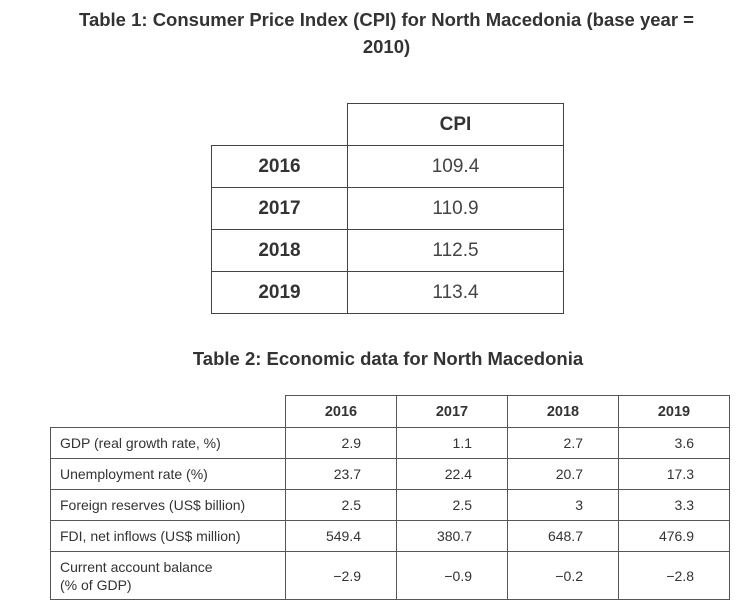  What do you see at coordinates (674, 575) in the screenshot?
I see `cell-value: −2.8` at bounding box center [674, 575].